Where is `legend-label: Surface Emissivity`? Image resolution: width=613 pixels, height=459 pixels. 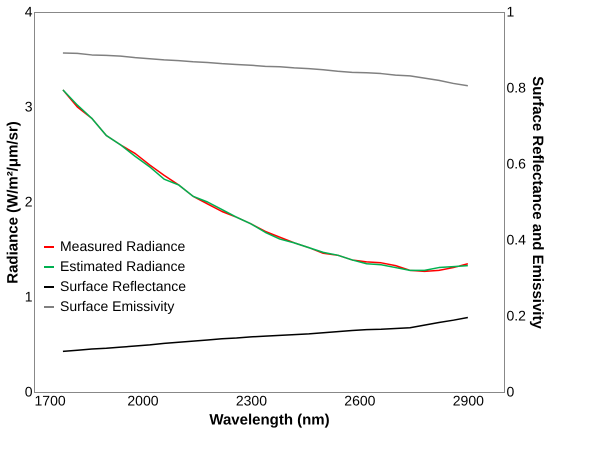 legend-label: Surface Emissivity is located at coordinates (117, 306).